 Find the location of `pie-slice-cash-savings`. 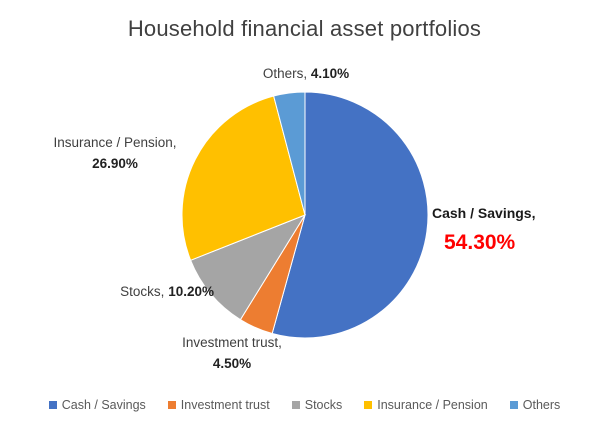

pie-slice-cash-savings is located at coordinates (349, 215).